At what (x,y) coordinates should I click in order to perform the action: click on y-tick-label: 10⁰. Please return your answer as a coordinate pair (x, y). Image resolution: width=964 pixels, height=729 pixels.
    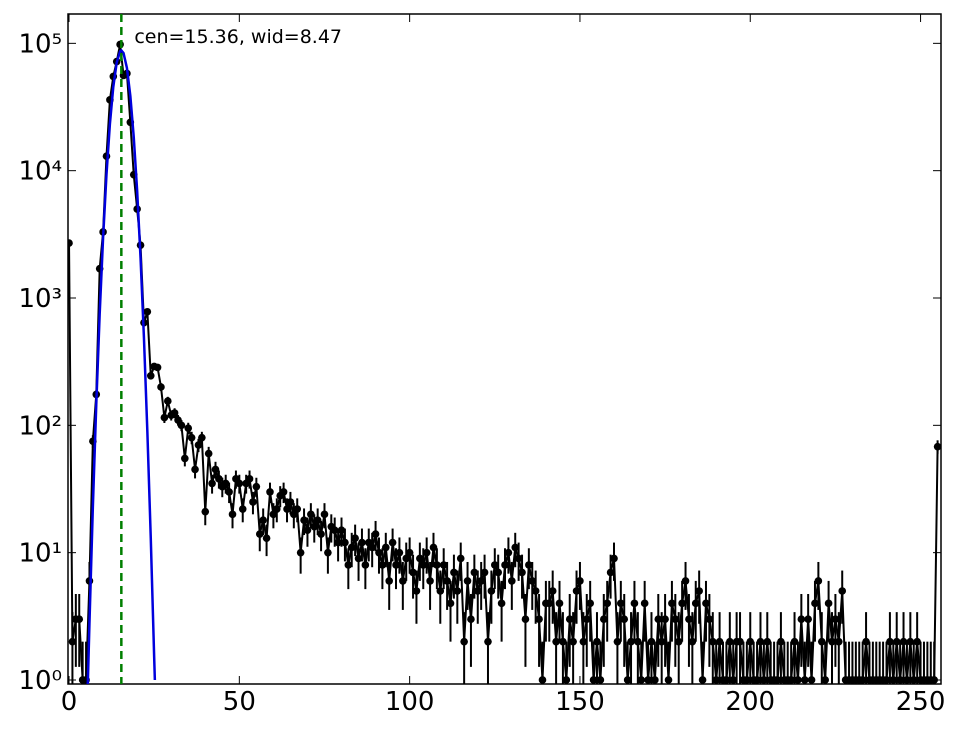
    Looking at the image, I should click on (40, 681).